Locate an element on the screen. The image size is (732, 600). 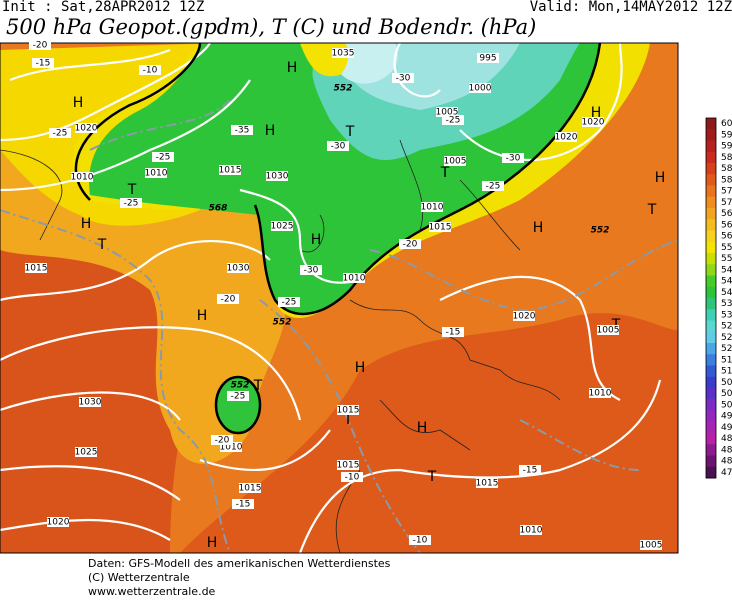
isotherm-label: -10 is located at coordinates (150, 71).